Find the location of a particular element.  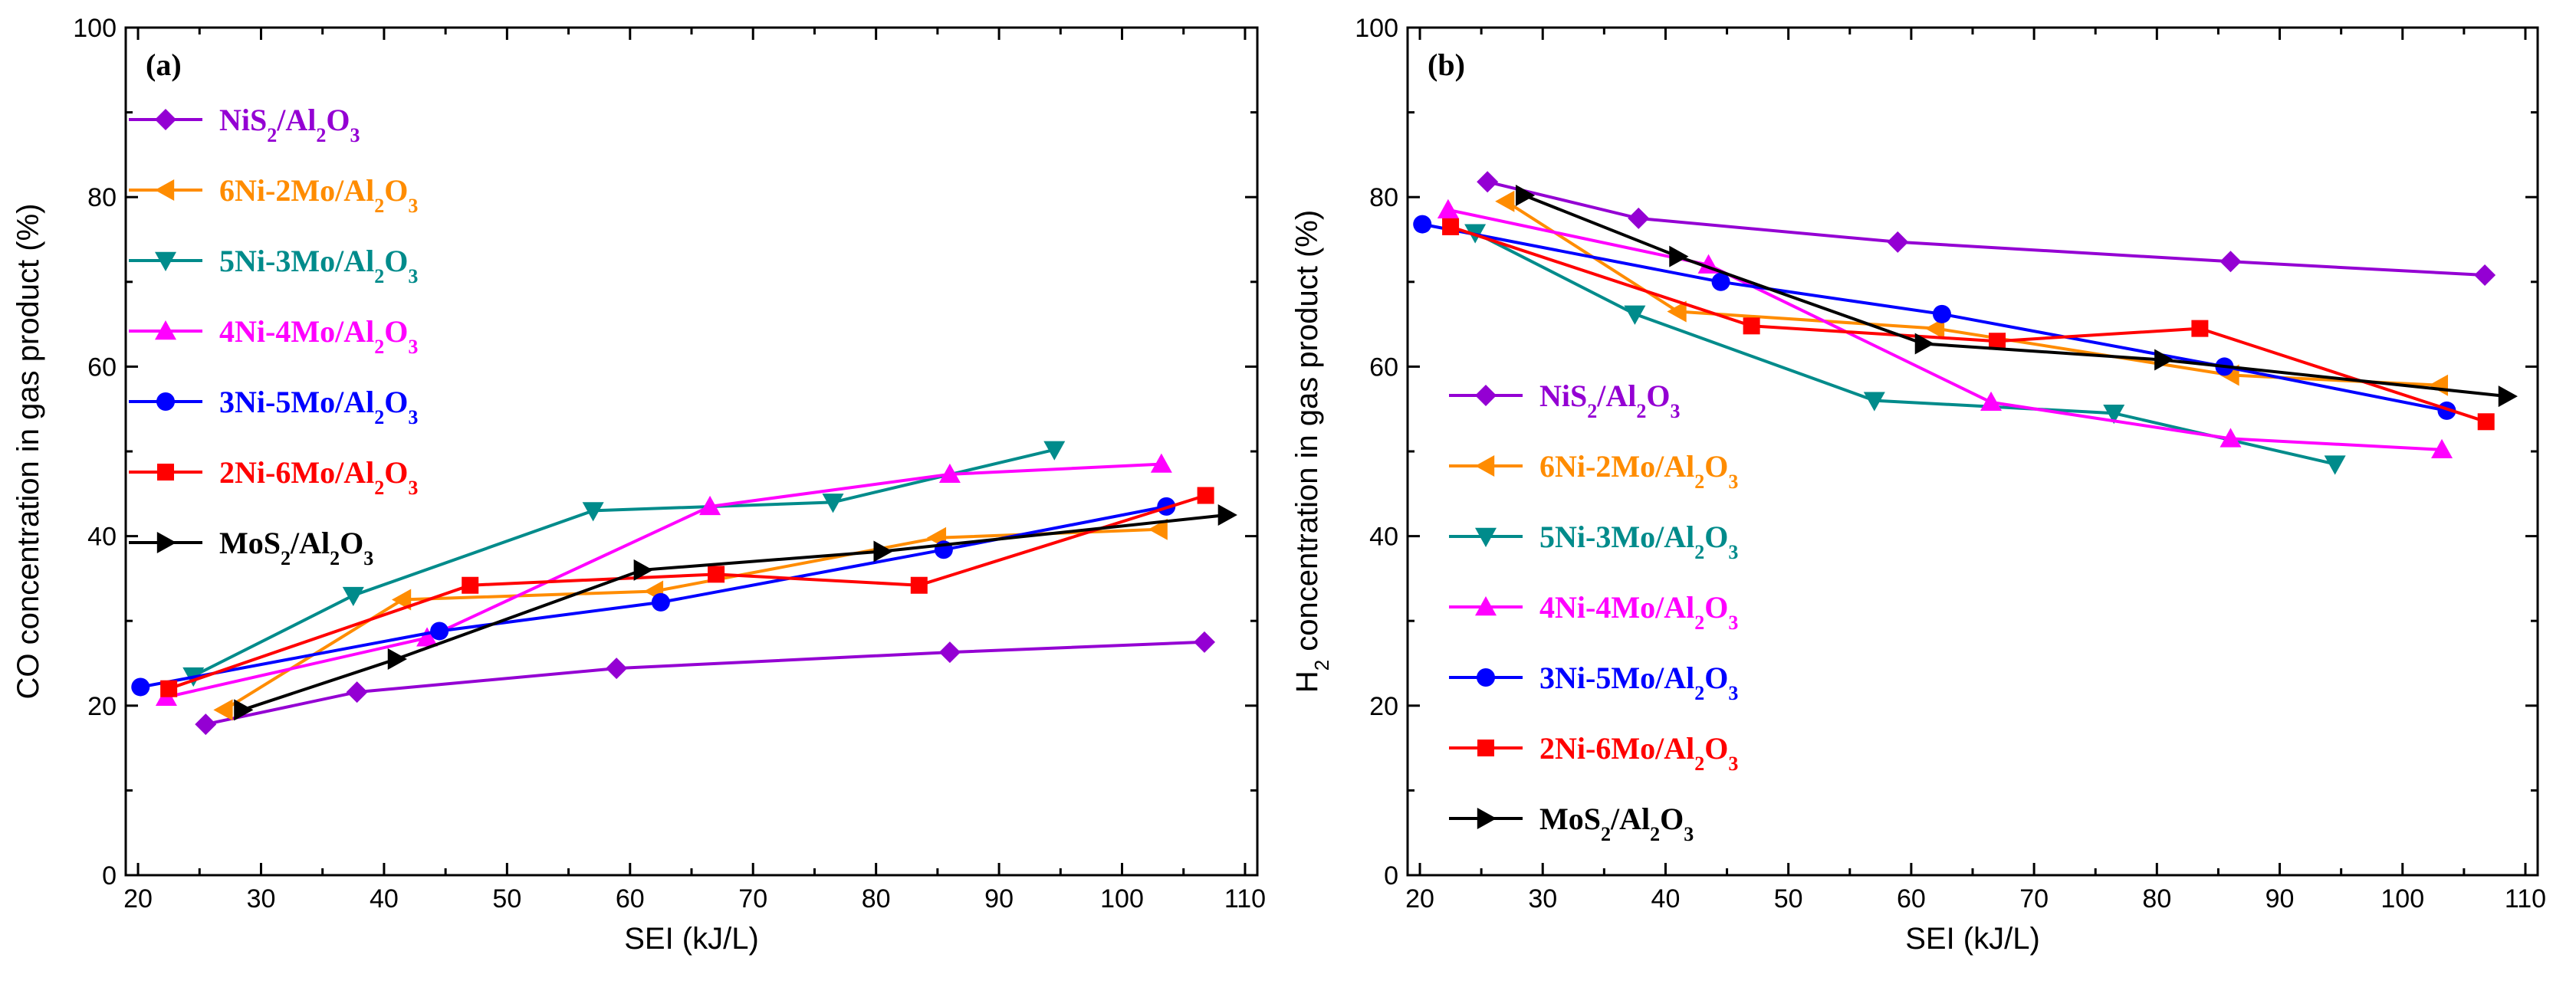

legend-marker-ni2mo6 is located at coordinates (1486, 748).